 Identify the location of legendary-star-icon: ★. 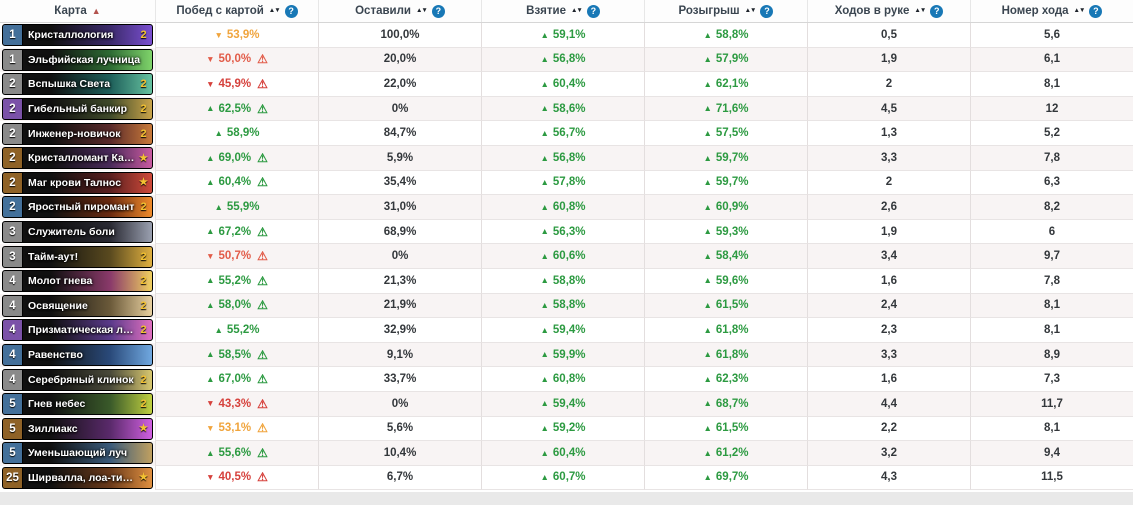
(143, 478).